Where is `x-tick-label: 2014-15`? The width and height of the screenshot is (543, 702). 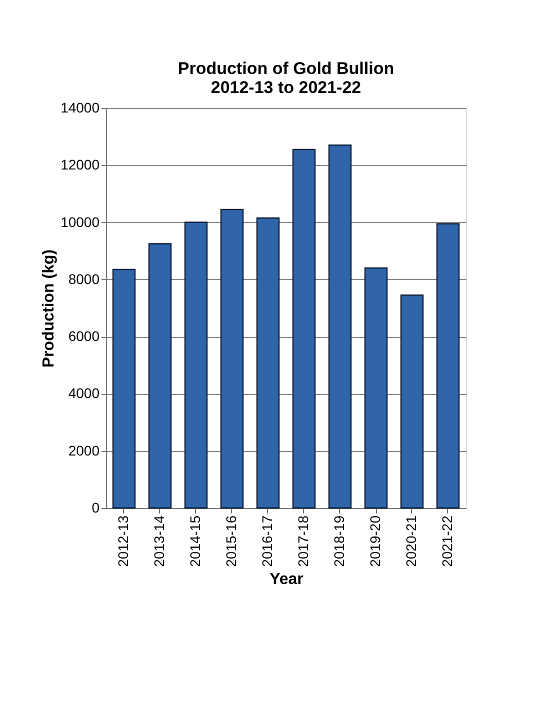
x-tick-label: 2014-15 is located at coordinates (195, 541).